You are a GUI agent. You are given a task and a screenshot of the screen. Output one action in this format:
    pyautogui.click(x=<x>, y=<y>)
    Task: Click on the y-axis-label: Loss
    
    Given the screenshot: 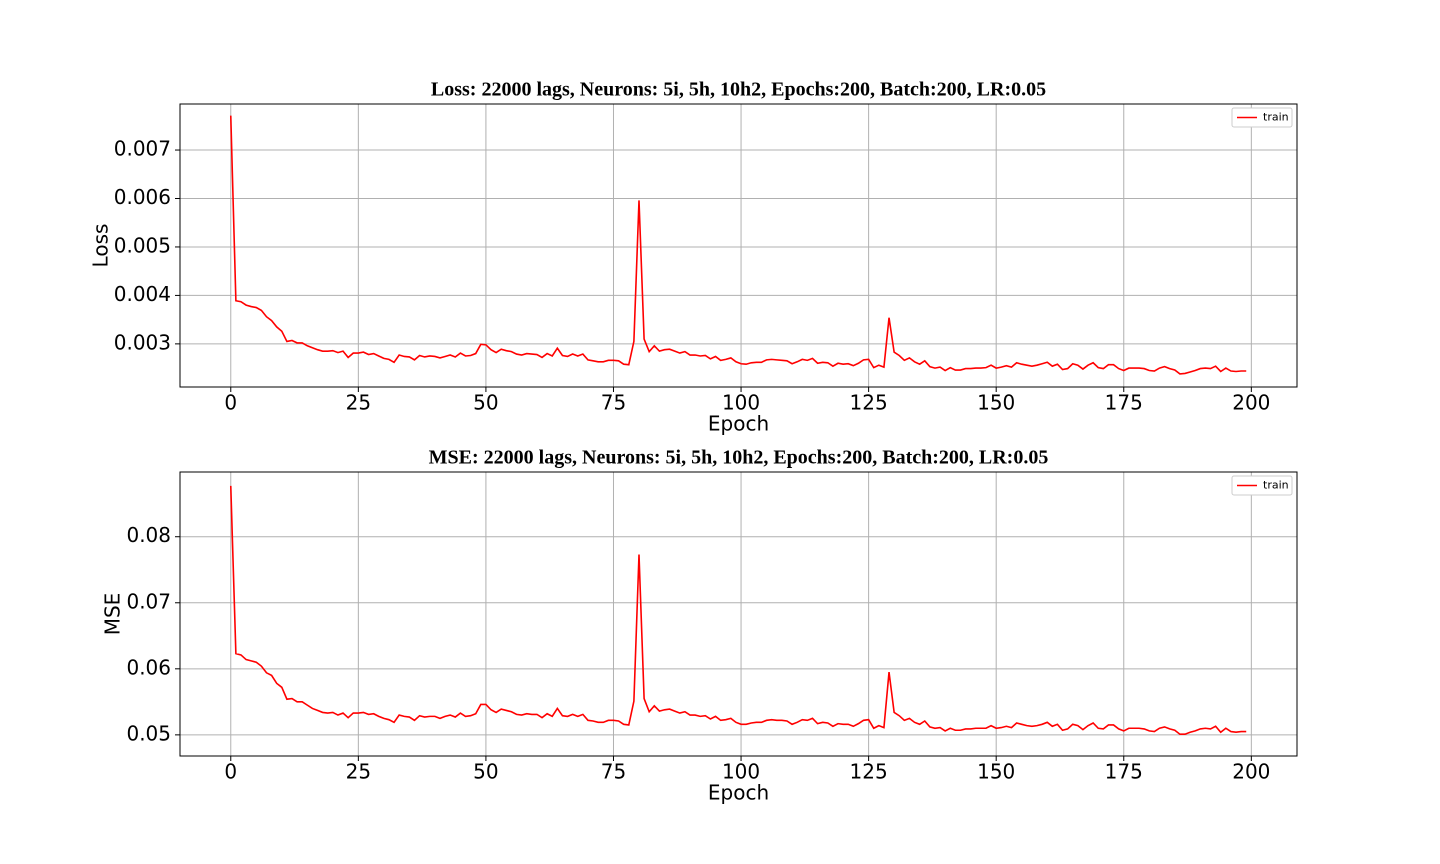 What is the action you would take?
    pyautogui.click(x=101, y=246)
    